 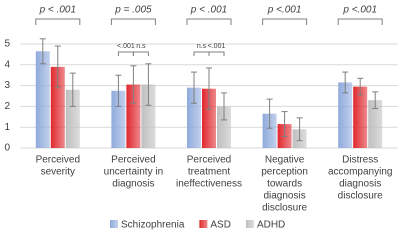 What do you see at coordinates (220, 225) in the screenshot?
I see `legend-label: ASD` at bounding box center [220, 225].